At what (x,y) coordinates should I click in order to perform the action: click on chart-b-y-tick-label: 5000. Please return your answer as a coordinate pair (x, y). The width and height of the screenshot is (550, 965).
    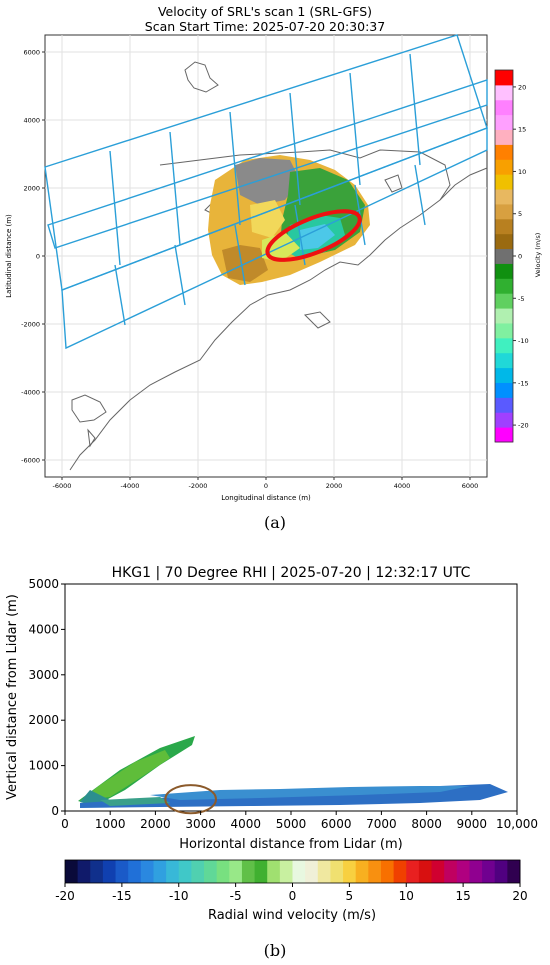
    Looking at the image, I should click on (43, 584).